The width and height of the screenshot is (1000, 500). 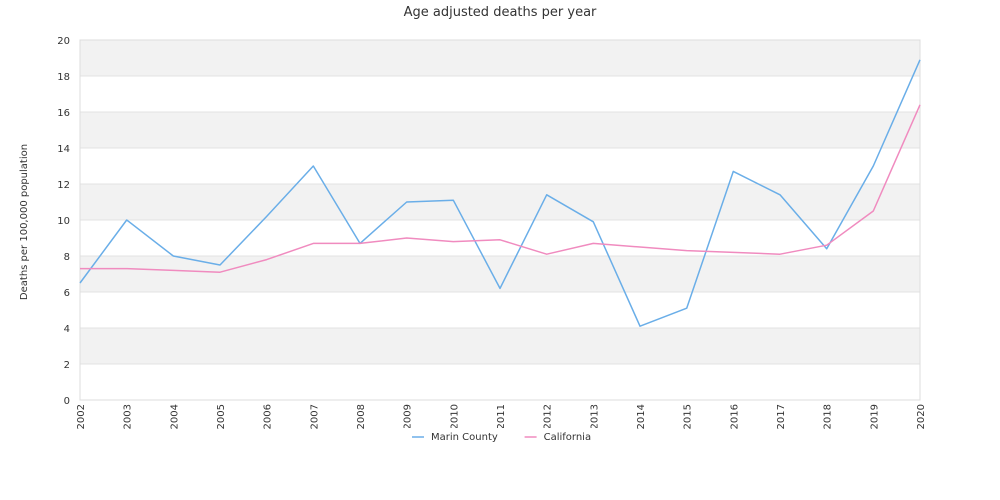 I want to click on x-tick-label: 2003, so click(x=128, y=416).